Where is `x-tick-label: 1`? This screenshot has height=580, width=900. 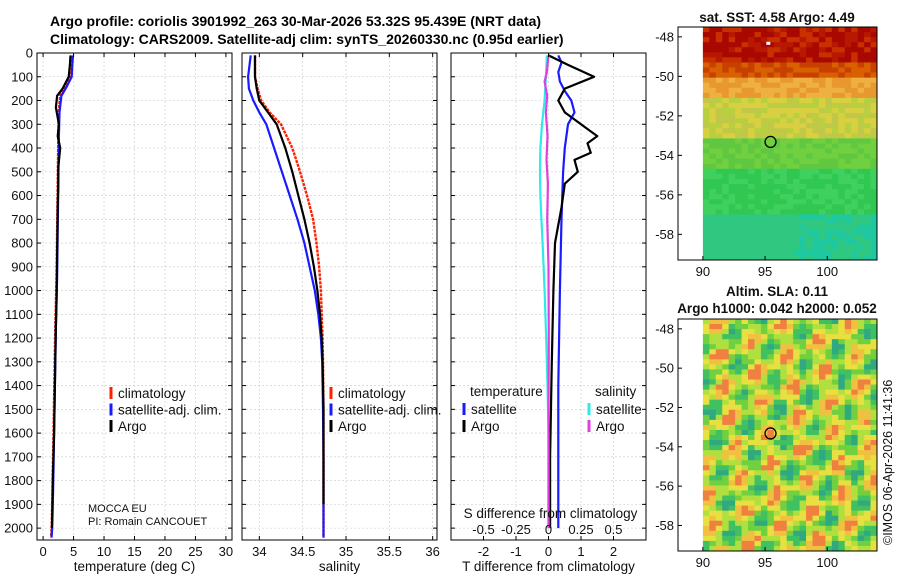 x-tick-label: 1 is located at coordinates (580, 551).